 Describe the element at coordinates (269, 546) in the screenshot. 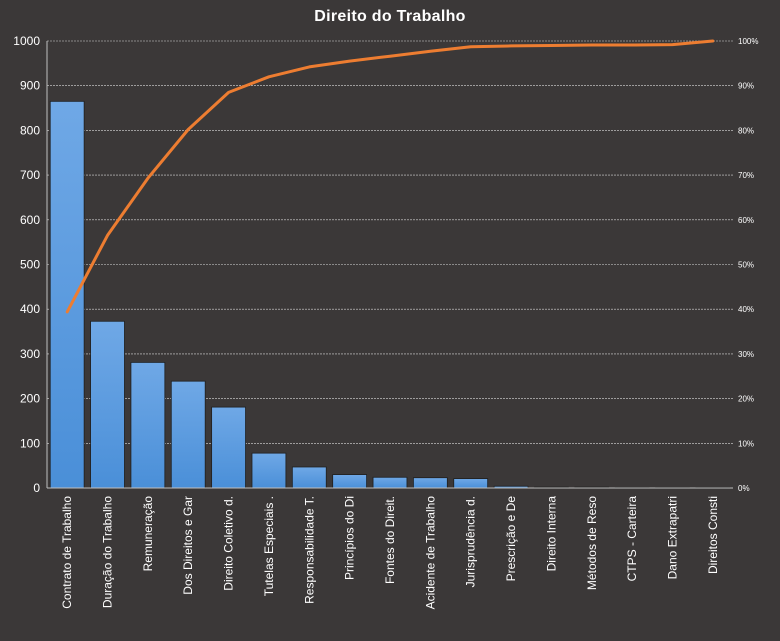

I see `x-tick-label: Tutelas Especiais .` at that location.